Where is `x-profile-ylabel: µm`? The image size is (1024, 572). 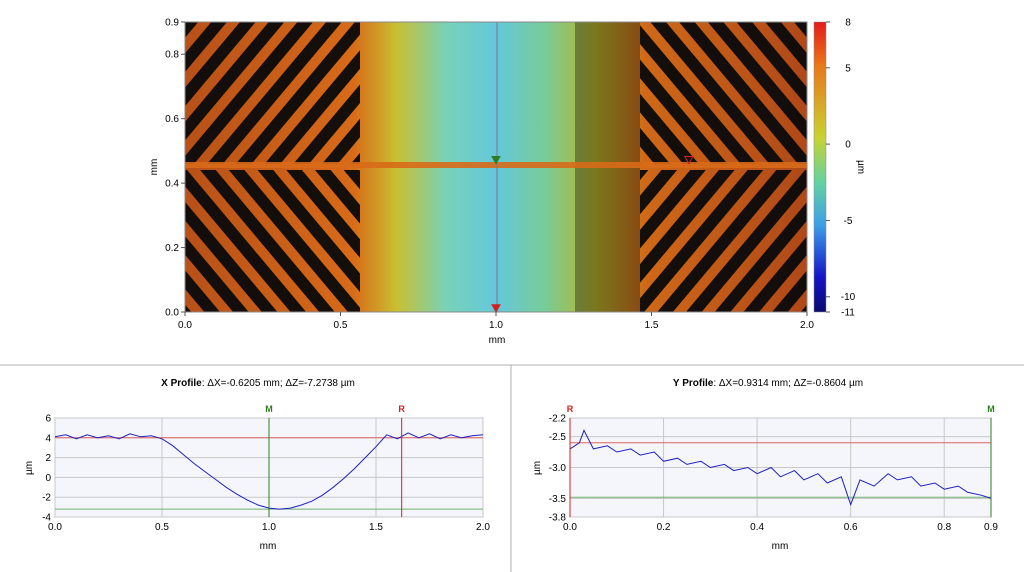 x-profile-ylabel: µm is located at coordinates (29, 468).